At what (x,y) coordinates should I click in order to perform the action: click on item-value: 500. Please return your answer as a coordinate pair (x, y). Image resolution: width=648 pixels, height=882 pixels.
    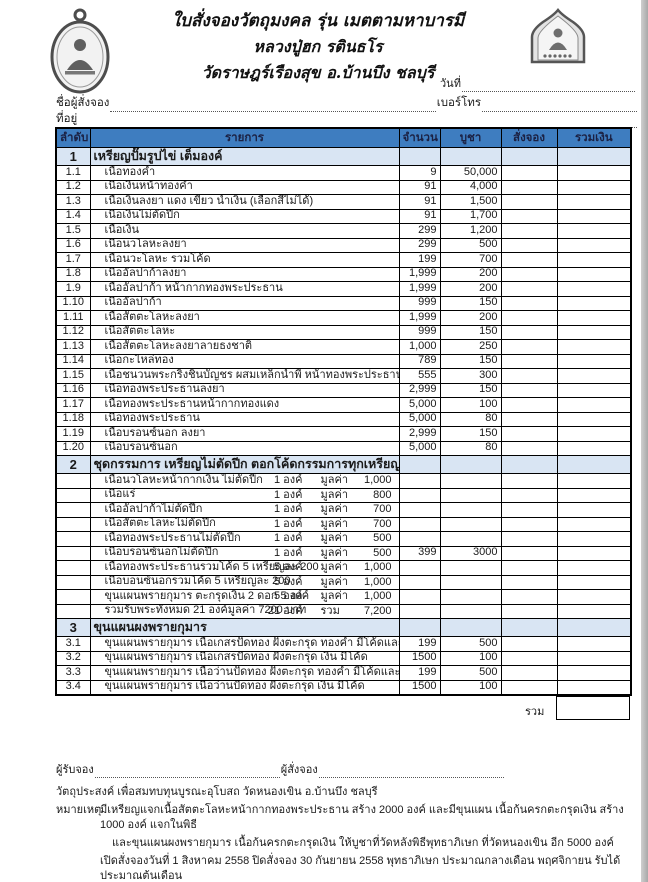
    Looking at the image, I should click on (382, 538).